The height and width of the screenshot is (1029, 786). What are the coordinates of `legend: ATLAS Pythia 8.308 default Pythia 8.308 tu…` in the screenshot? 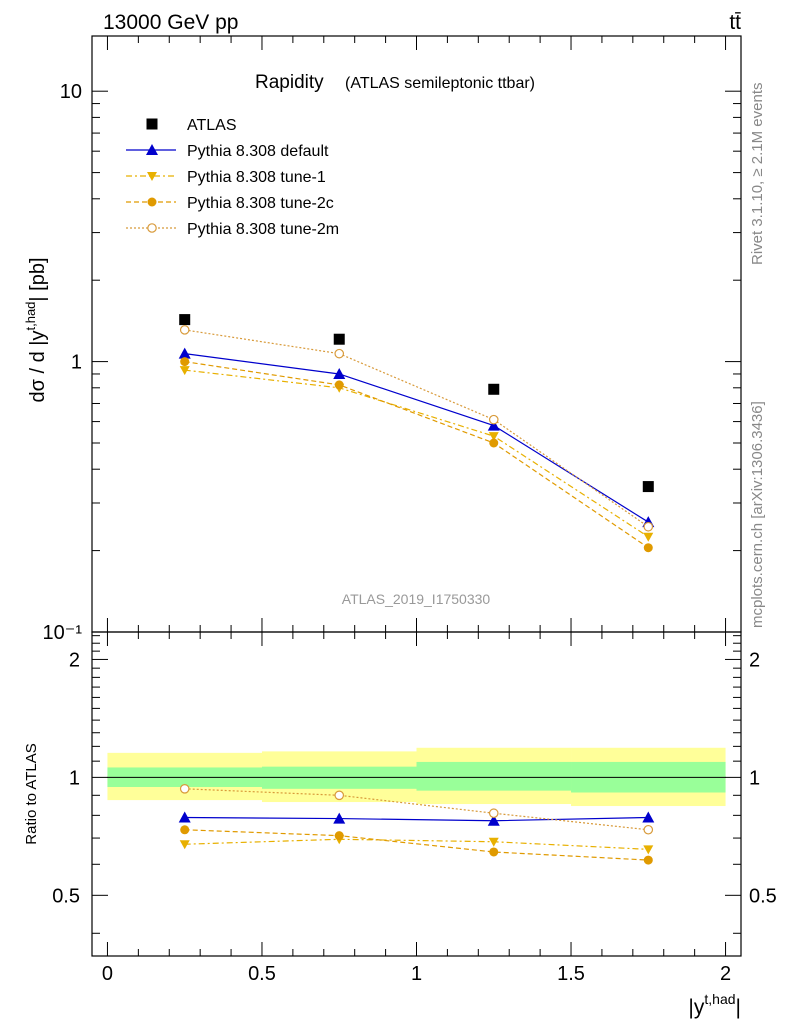 It's located at (232, 177).